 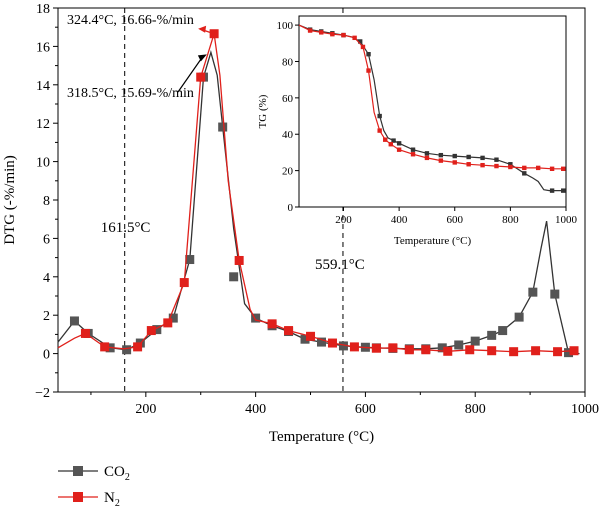 What do you see at coordinates (78, 497) in the screenshot?
I see `legend-marker-n2` at bounding box center [78, 497].